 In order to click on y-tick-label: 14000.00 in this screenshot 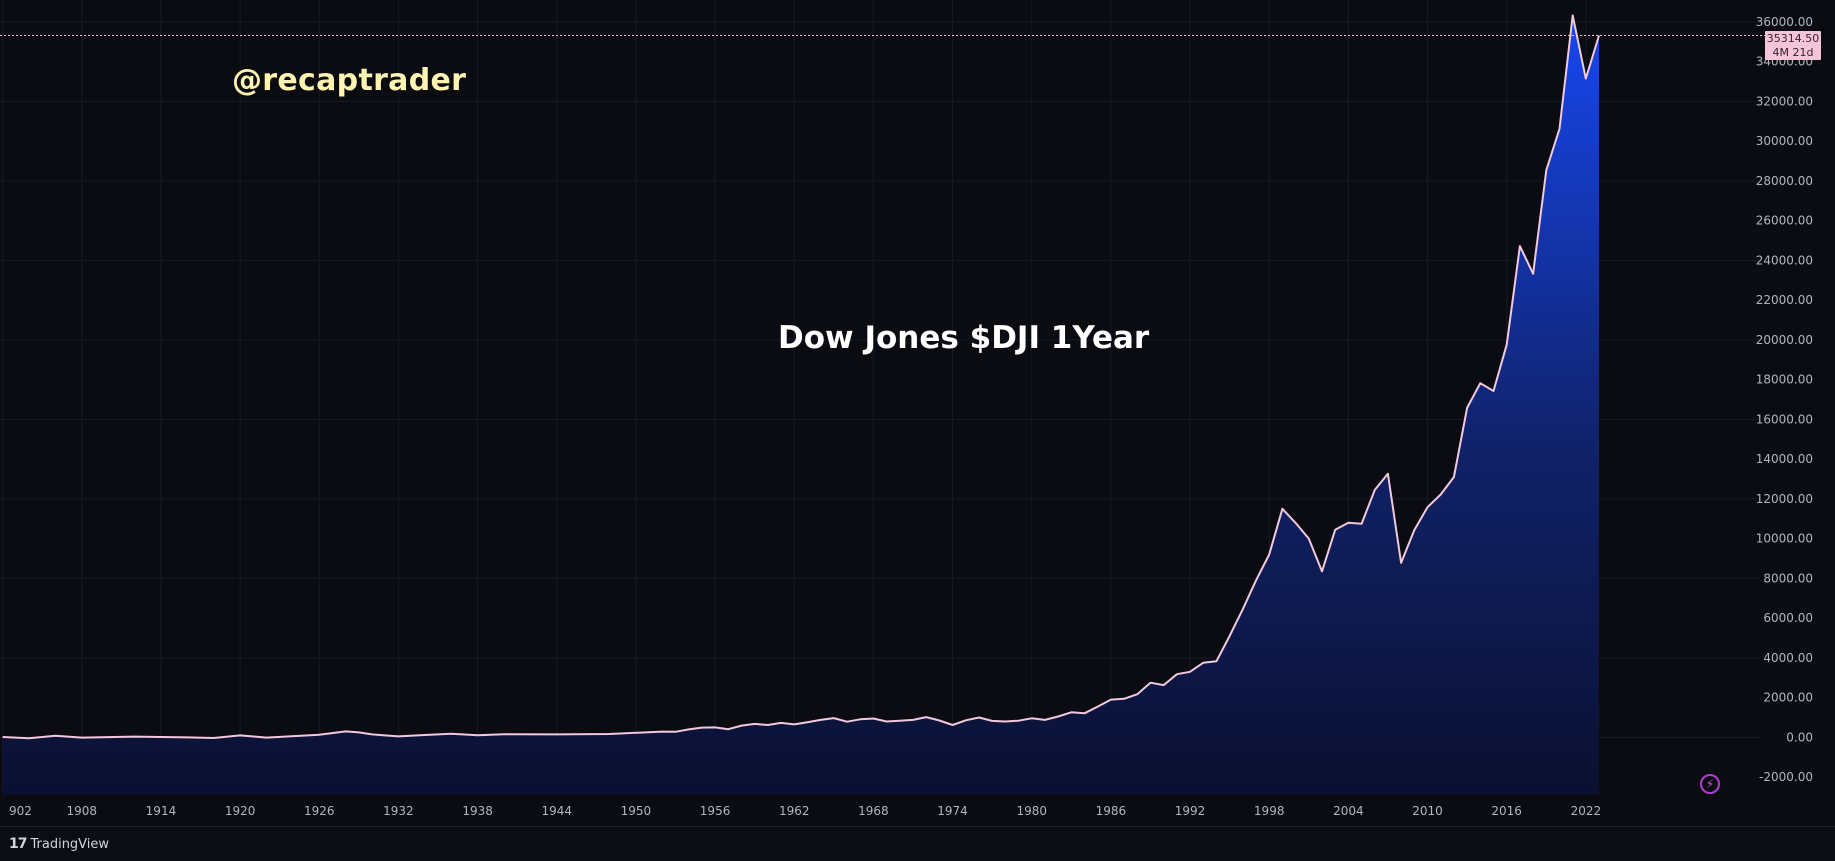, I will do `click(1784, 459)`.